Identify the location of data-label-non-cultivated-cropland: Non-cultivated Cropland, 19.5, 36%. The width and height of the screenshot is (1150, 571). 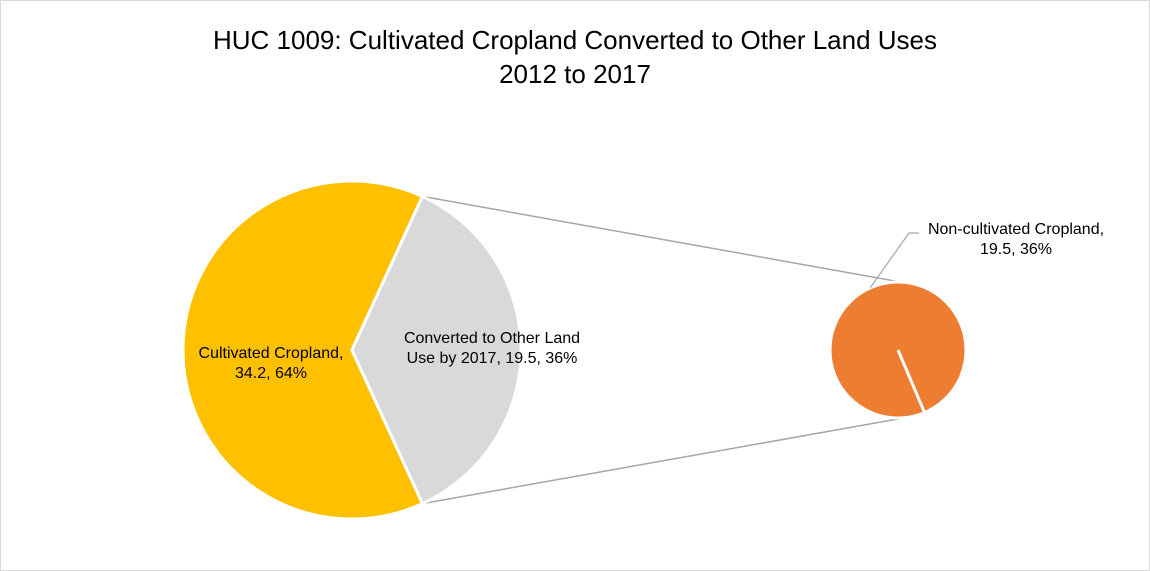
(1016, 239).